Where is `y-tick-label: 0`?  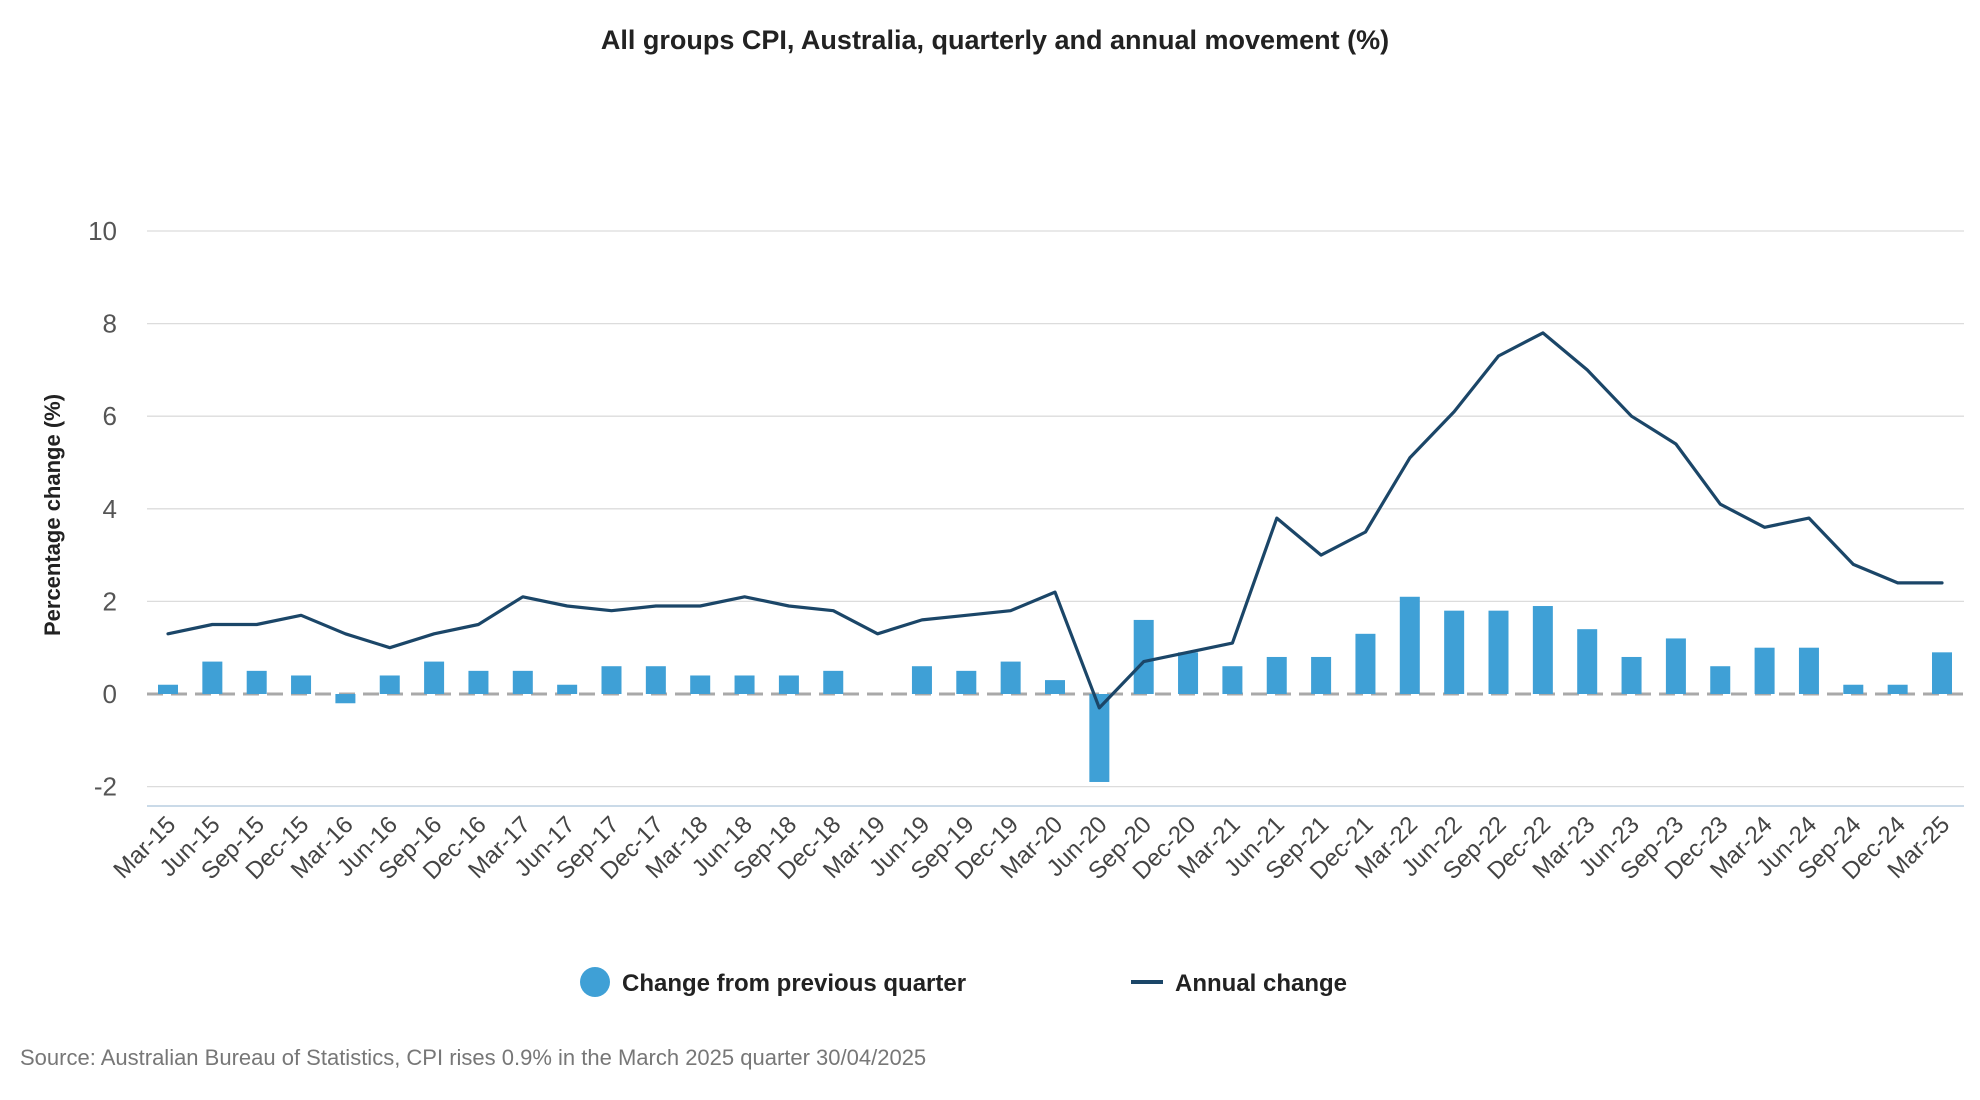 y-tick-label: 0 is located at coordinates (110, 694).